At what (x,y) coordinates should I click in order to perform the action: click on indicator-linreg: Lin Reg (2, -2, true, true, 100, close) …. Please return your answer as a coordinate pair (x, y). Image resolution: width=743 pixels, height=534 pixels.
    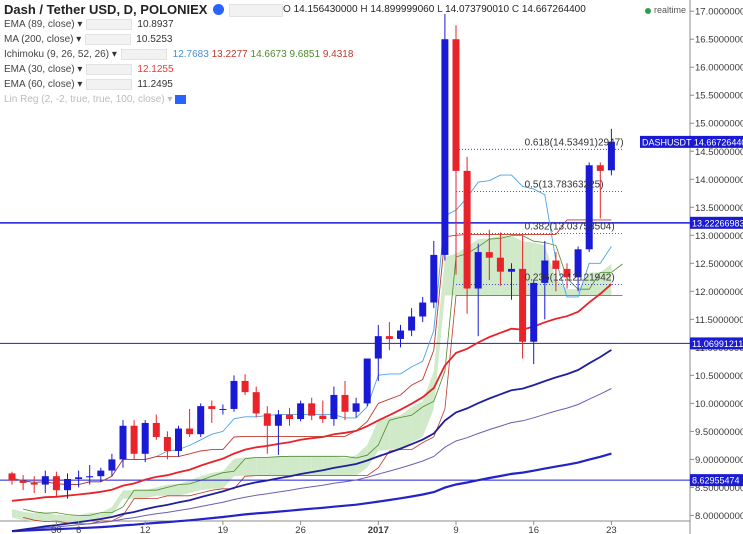
    Looking at the image, I should click on (95, 100).